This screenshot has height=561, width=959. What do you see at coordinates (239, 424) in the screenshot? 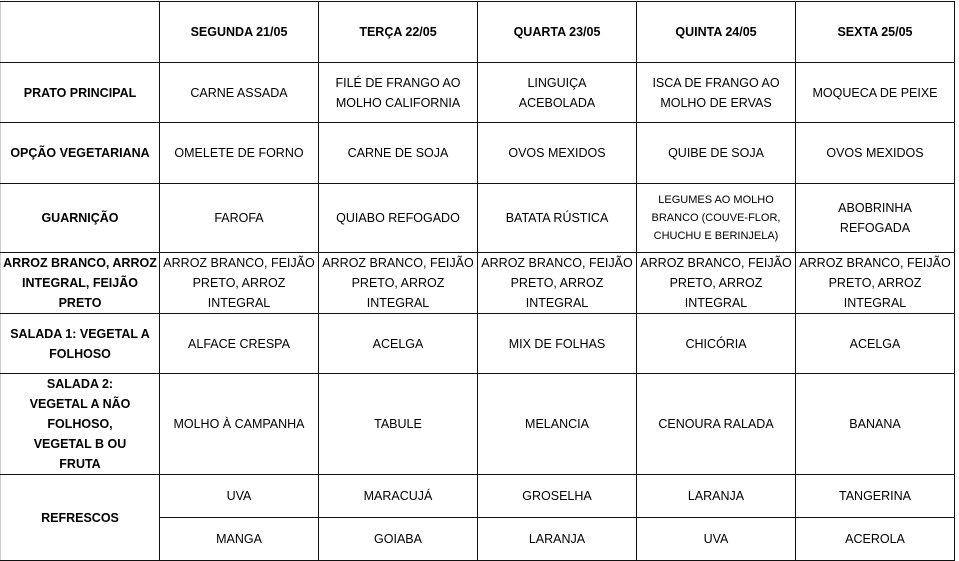
I see `menu-cell: MOLHO À CAMPANHA` at bounding box center [239, 424].